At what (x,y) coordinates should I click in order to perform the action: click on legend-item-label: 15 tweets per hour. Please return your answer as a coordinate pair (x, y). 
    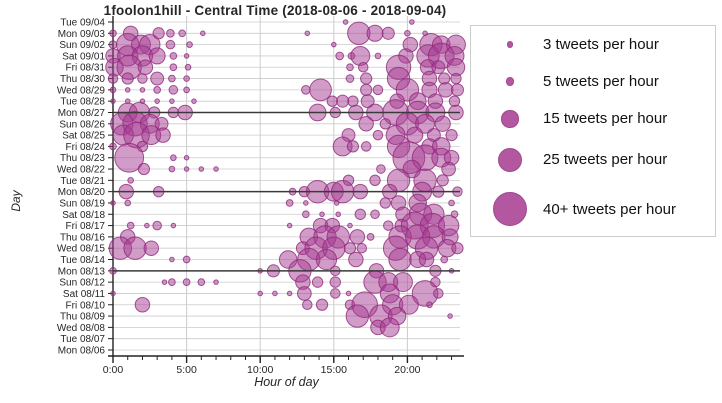
    Looking at the image, I should click on (605, 119).